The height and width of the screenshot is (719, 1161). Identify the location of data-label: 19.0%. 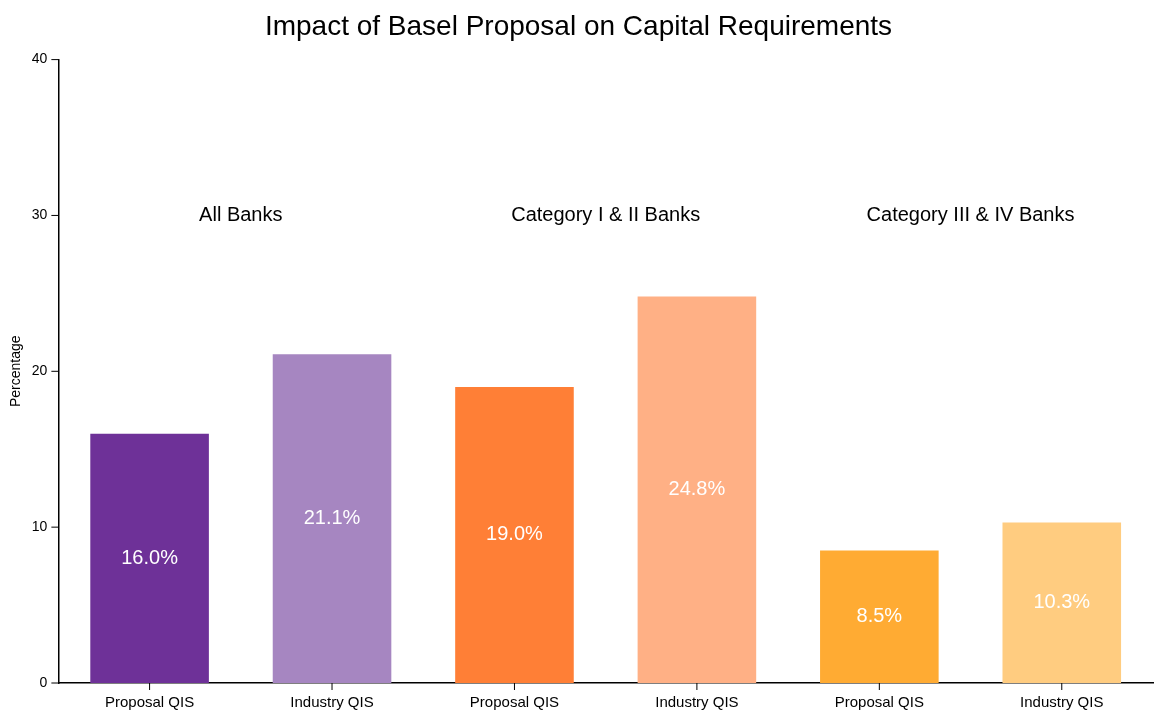
(515, 533).